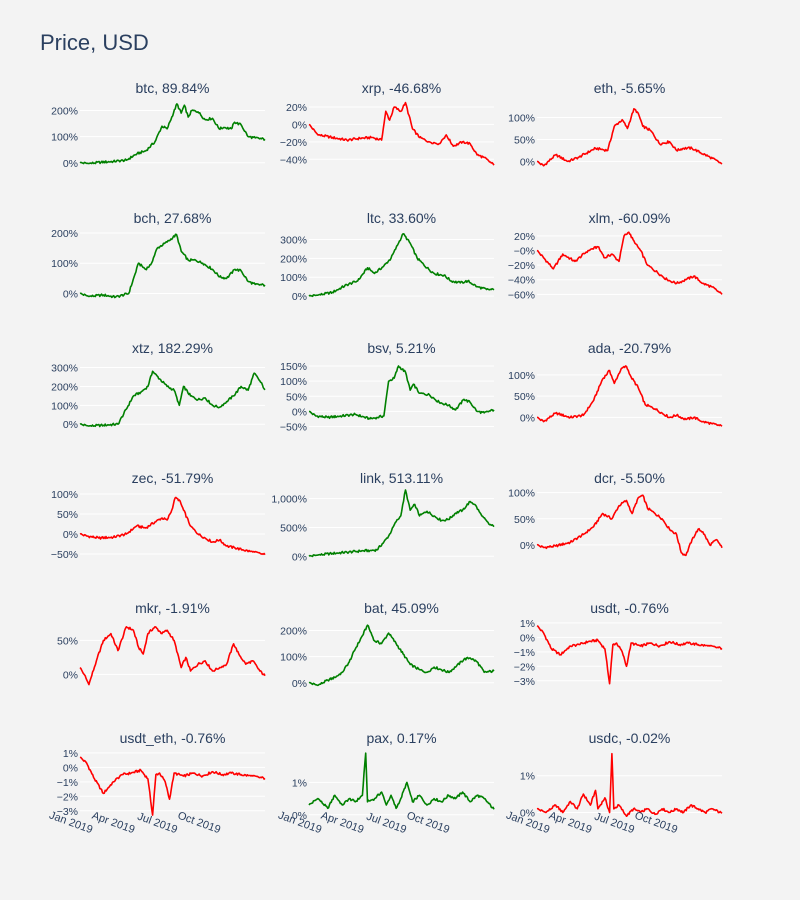 Image resolution: width=800 pixels, height=900 pixels. What do you see at coordinates (185, 88) in the screenshot?
I see `series-change: 89.84%` at bounding box center [185, 88].